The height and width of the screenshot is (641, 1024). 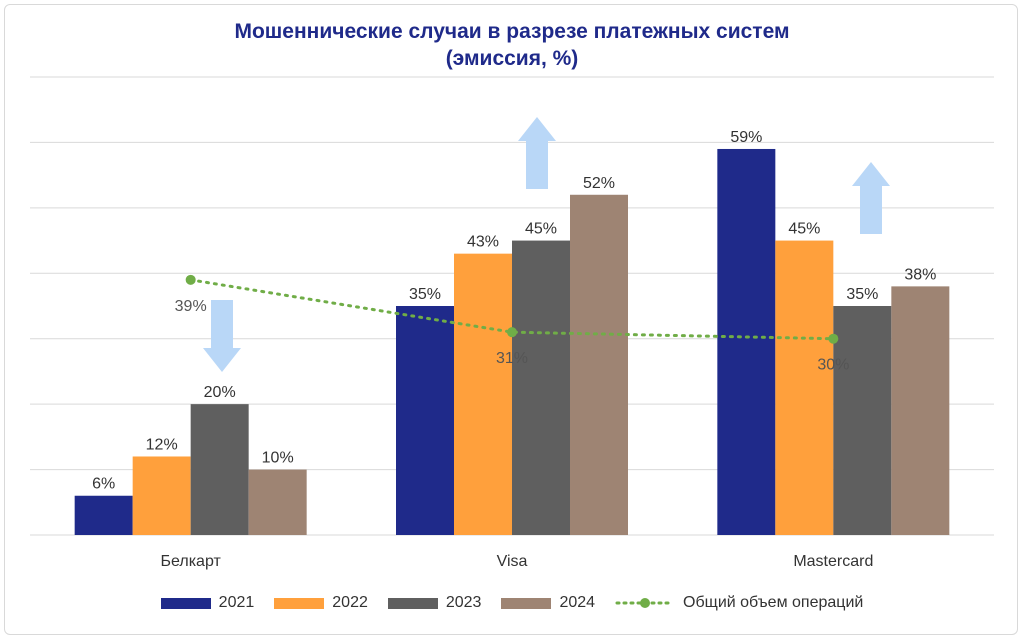 I want to click on data-label-2022-2: 45%, so click(x=804, y=229).